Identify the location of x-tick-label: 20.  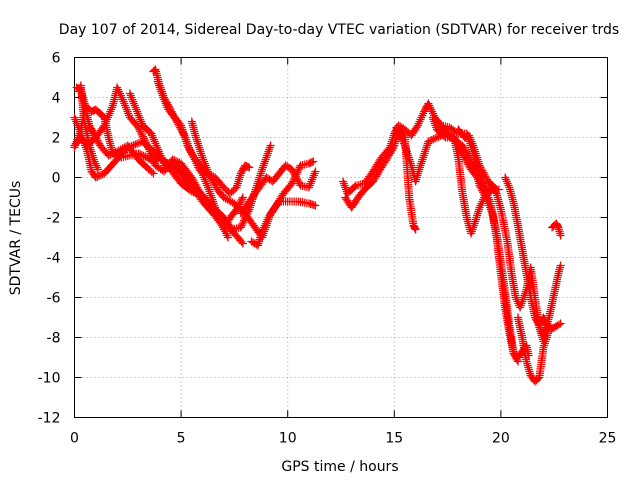
(501, 439).